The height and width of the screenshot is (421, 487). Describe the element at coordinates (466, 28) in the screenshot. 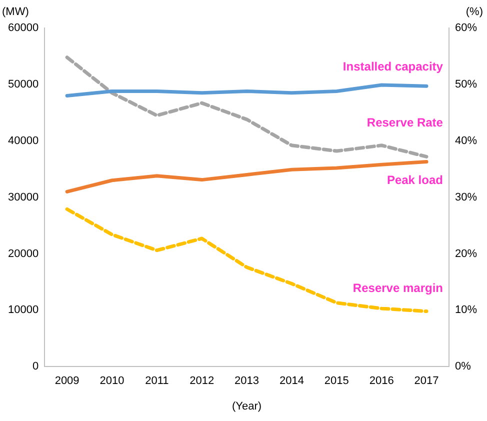

I see `y2-tick-label: 60%` at that location.